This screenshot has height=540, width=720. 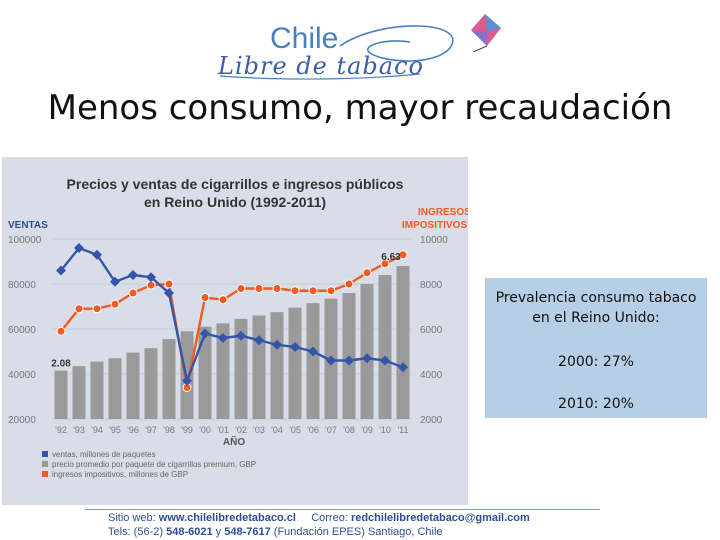 What do you see at coordinates (431, 330) in the screenshot?
I see `right-tick-label: 6000` at bounding box center [431, 330].